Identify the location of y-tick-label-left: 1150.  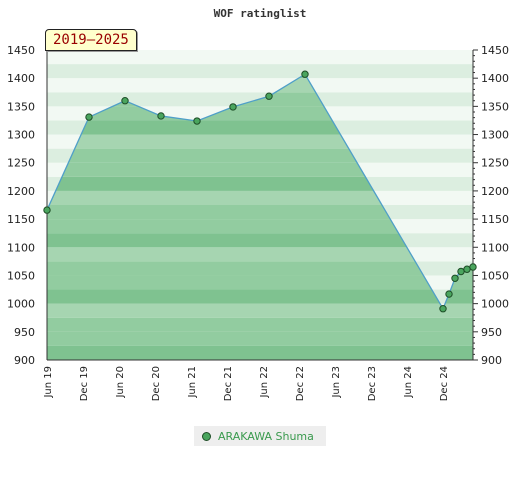
(21, 219).